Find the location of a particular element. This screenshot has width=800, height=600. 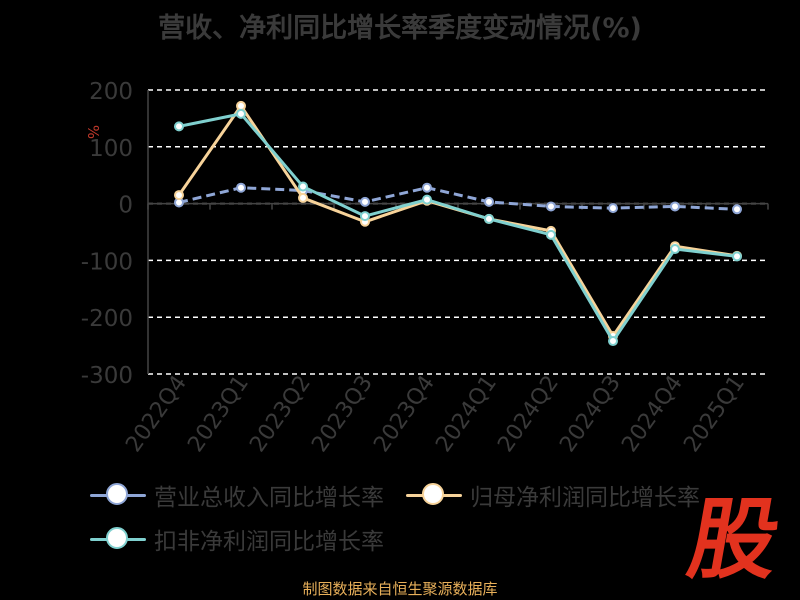

y-tick-labels: 200 100 0 -100 -200 -300 is located at coordinates (107, 234).